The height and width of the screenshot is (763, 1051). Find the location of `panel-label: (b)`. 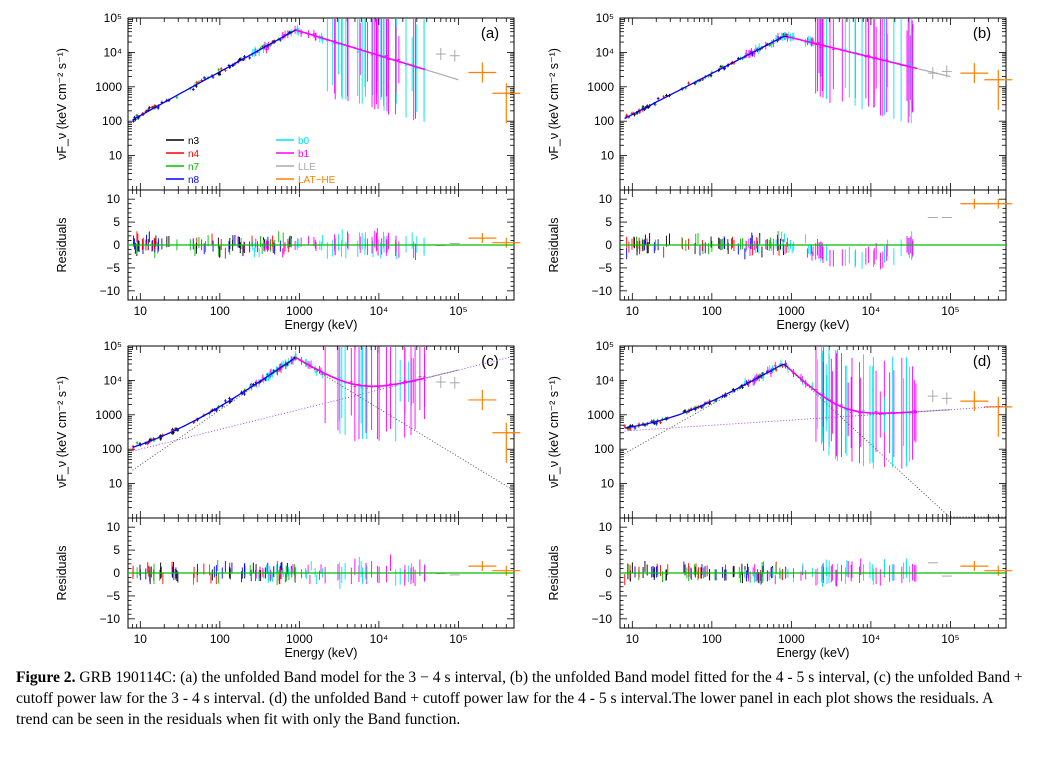

panel-label: (b) is located at coordinates (982, 33).